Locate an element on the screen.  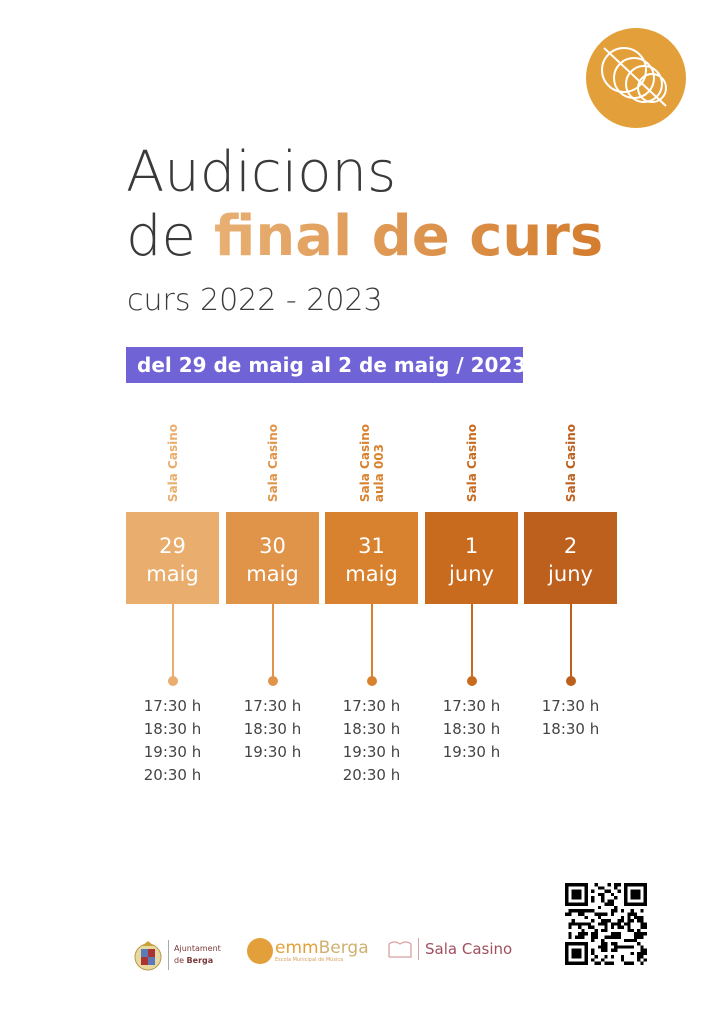
sala-casino-logo: Sala Casino is located at coordinates (450, 949).